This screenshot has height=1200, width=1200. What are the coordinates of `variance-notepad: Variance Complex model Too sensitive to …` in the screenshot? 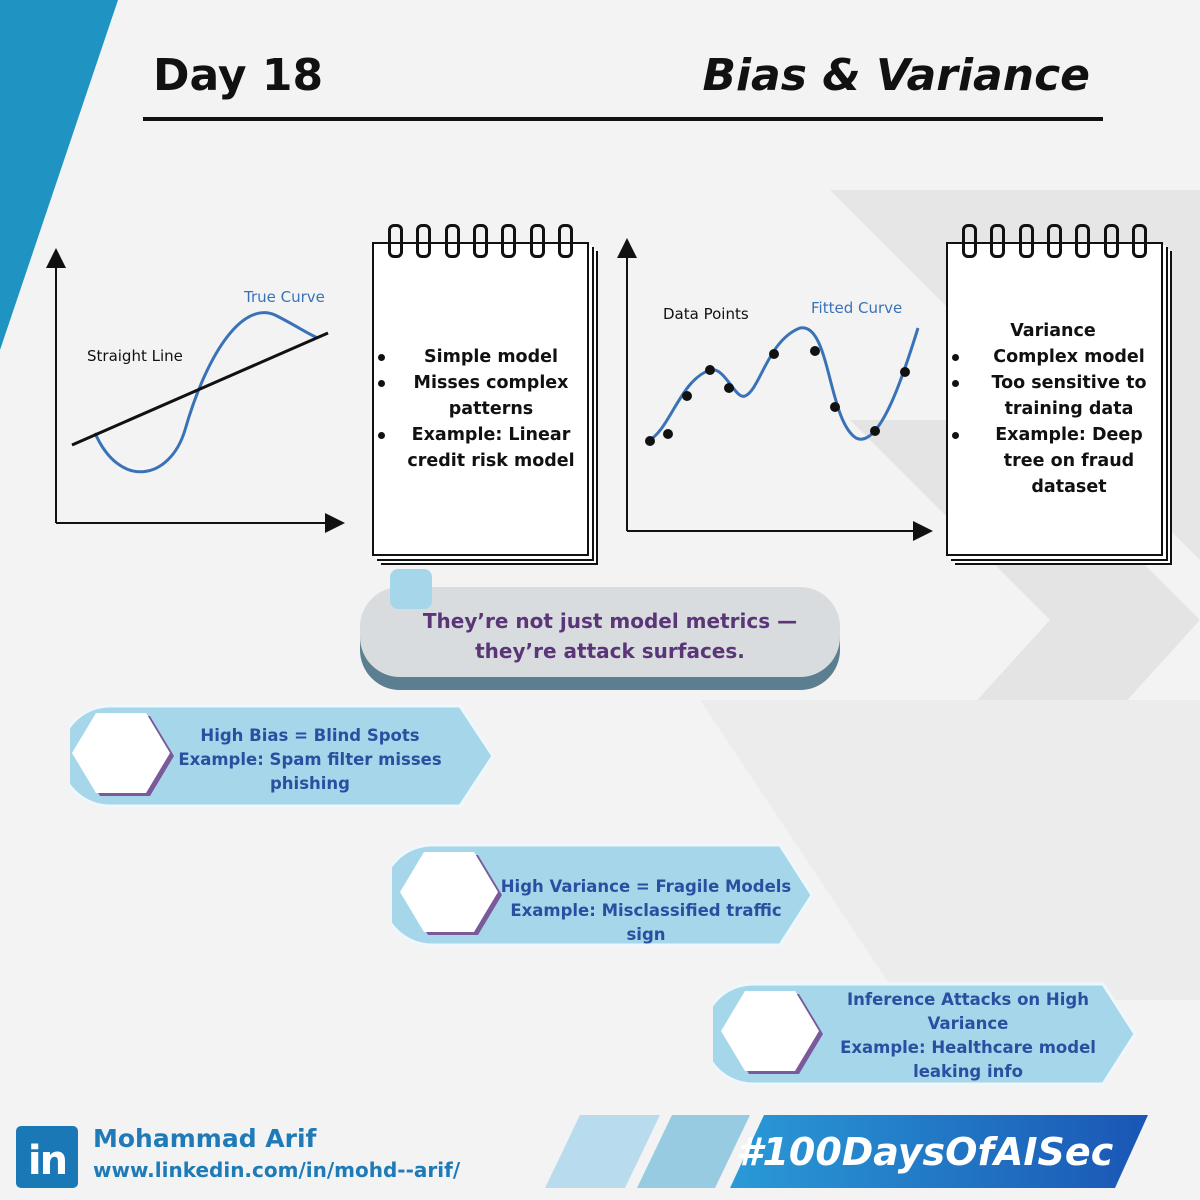 It's located at (1055, 390).